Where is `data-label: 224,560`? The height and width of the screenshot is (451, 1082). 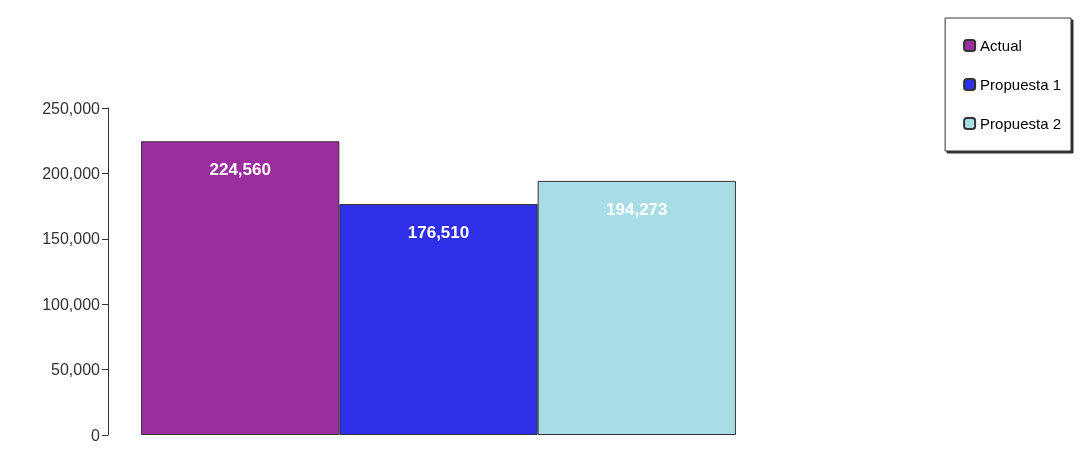 data-label: 224,560 is located at coordinates (240, 170).